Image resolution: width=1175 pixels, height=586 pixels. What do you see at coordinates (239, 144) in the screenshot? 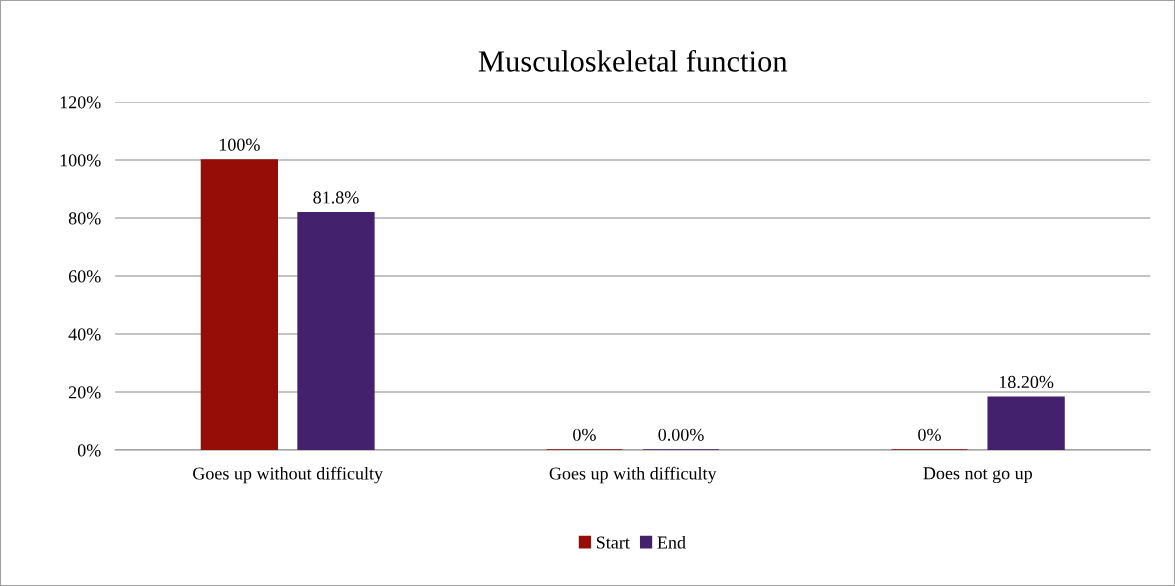
I see `data-label: 100%` at bounding box center [239, 144].